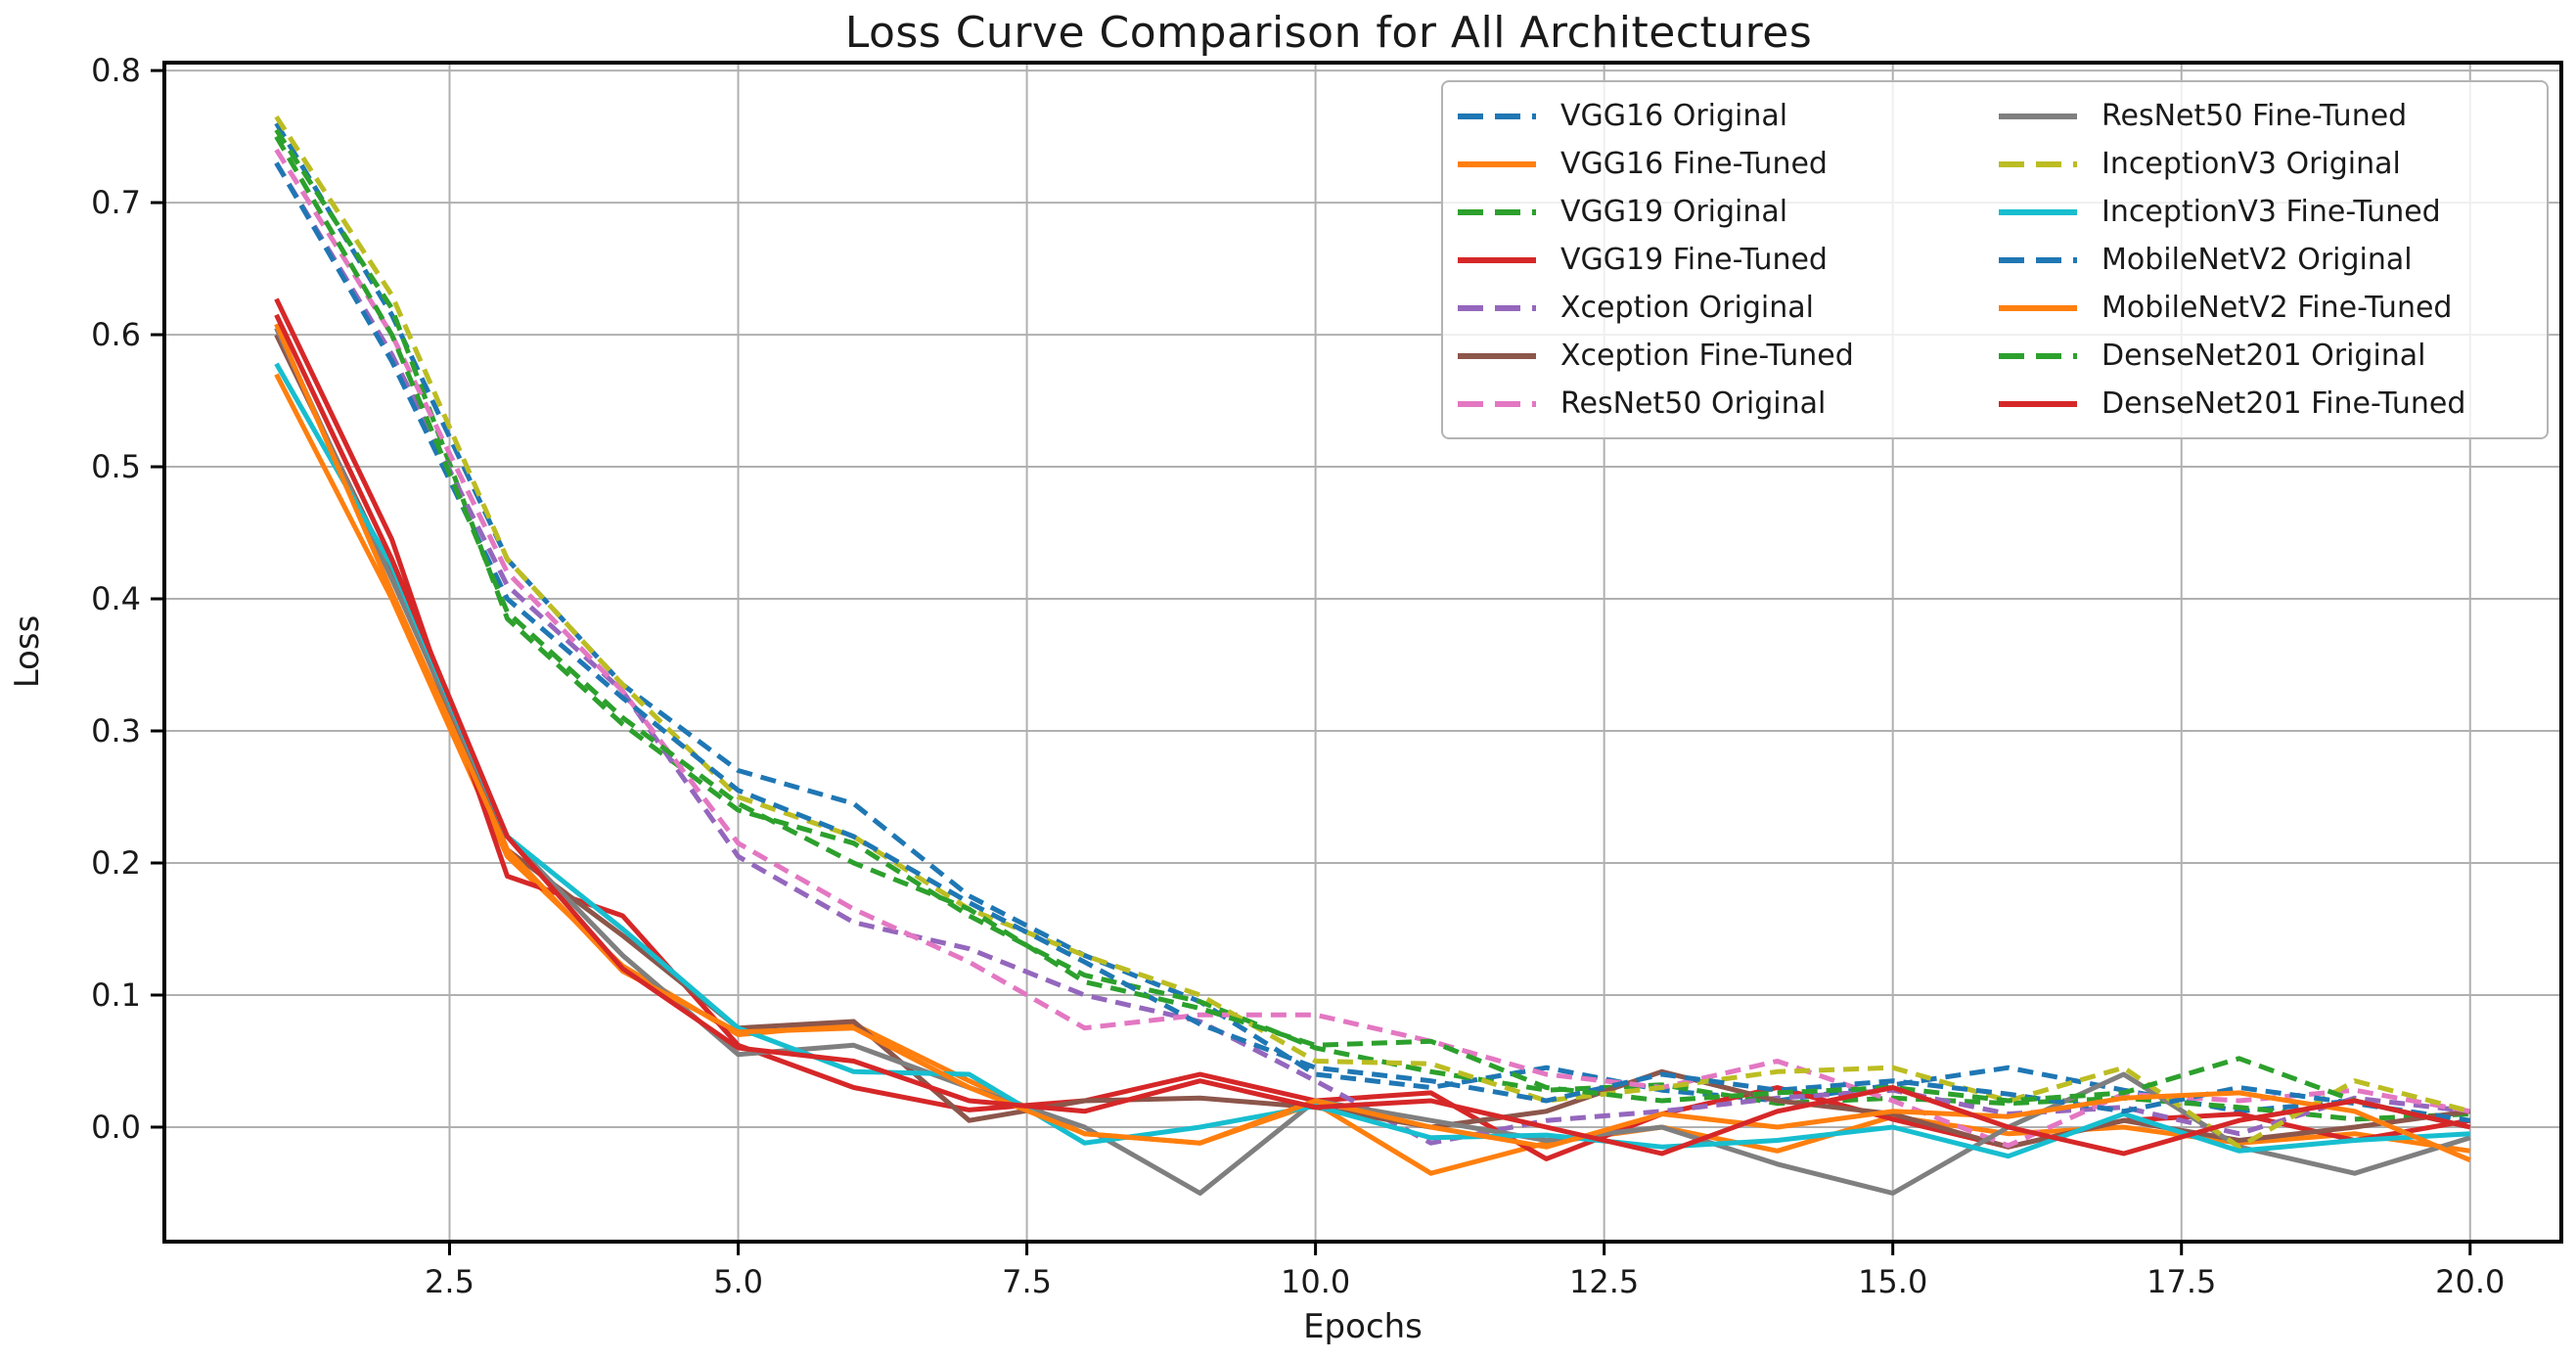 The image size is (2576, 1361). I want to click on x-tick-label: 15.0, so click(1892, 1281).